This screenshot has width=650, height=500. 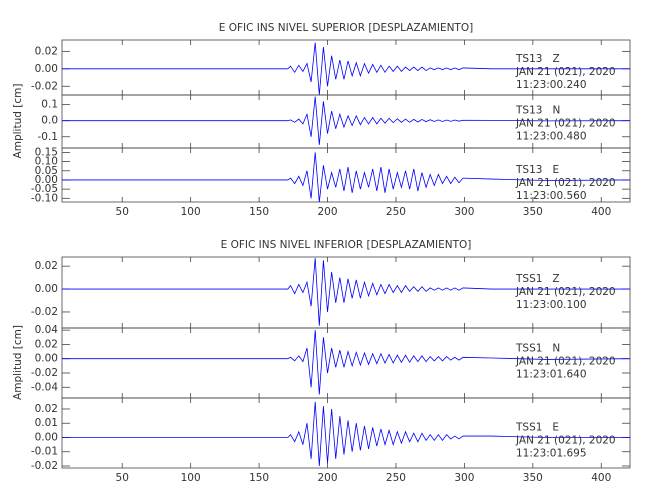 I want to click on y-tick-label: -0.05, so click(x=44, y=189).